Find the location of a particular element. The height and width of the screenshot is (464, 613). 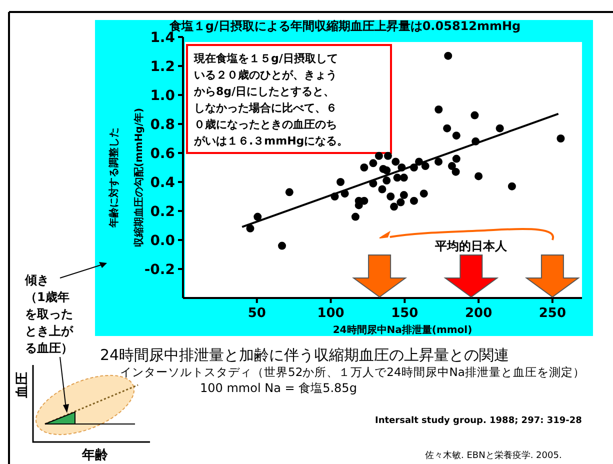

chart-title: 食塩１g/日摂取による年間収縮期血圧上昇量は0.05812mmHg is located at coordinates (344, 26).